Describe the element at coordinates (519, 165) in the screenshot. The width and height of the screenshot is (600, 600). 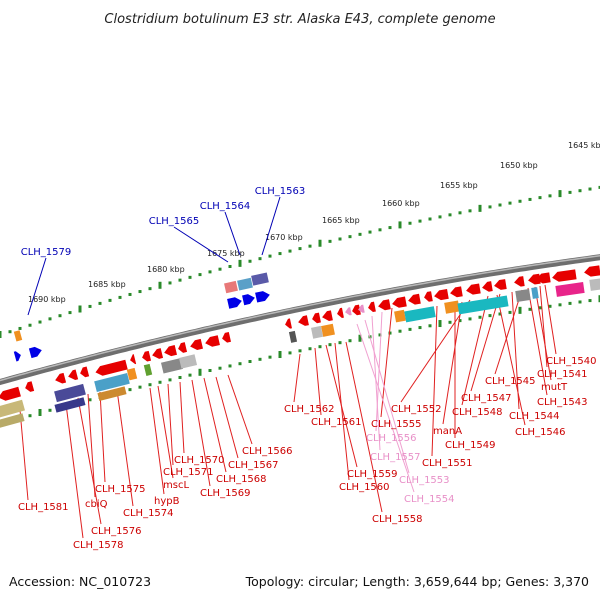
I see `kbp-label: 1650 kbp` at that location.